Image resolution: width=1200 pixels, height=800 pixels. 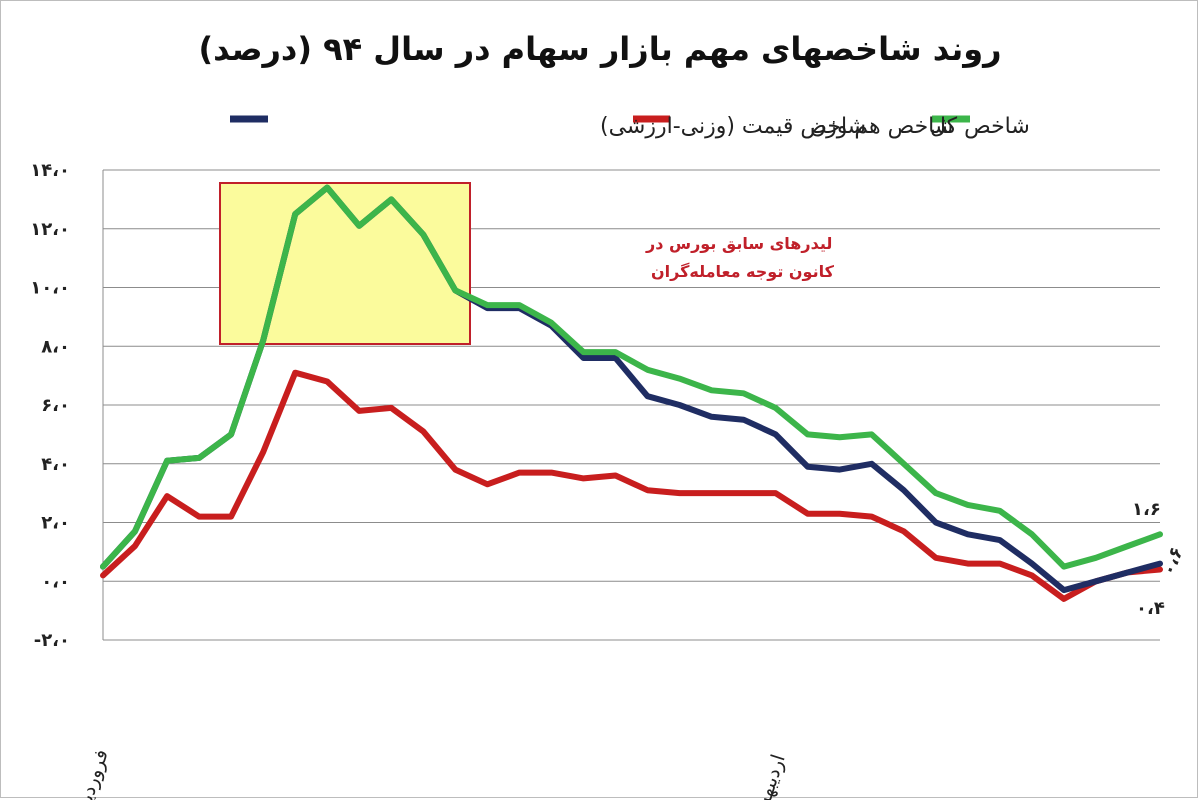 What do you see at coordinates (50, 229) in the screenshot?
I see `y-tick-label: ۱۲،۰` at bounding box center [50, 229].